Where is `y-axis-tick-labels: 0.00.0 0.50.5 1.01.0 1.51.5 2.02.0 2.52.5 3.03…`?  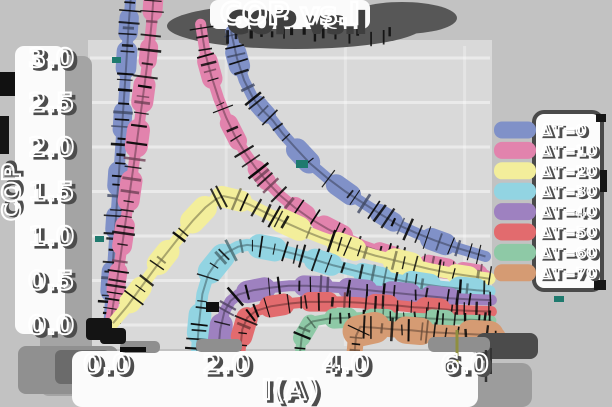
y-axis-tick-labels: 0.00.0 0.50.5 1.01.0 1.51.5 2.02.0 2.52.5 3.03… is located at coordinates (53, 194).